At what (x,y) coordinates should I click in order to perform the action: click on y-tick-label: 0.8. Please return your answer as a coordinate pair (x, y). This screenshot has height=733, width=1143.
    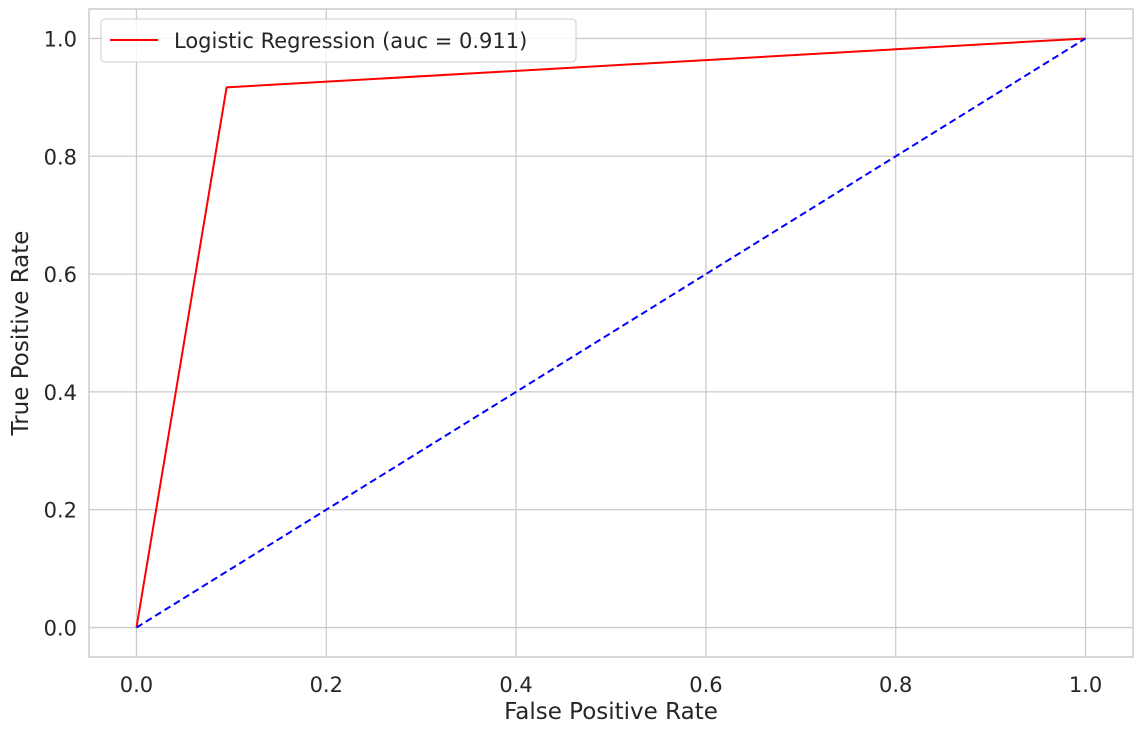
    Looking at the image, I should click on (60, 157).